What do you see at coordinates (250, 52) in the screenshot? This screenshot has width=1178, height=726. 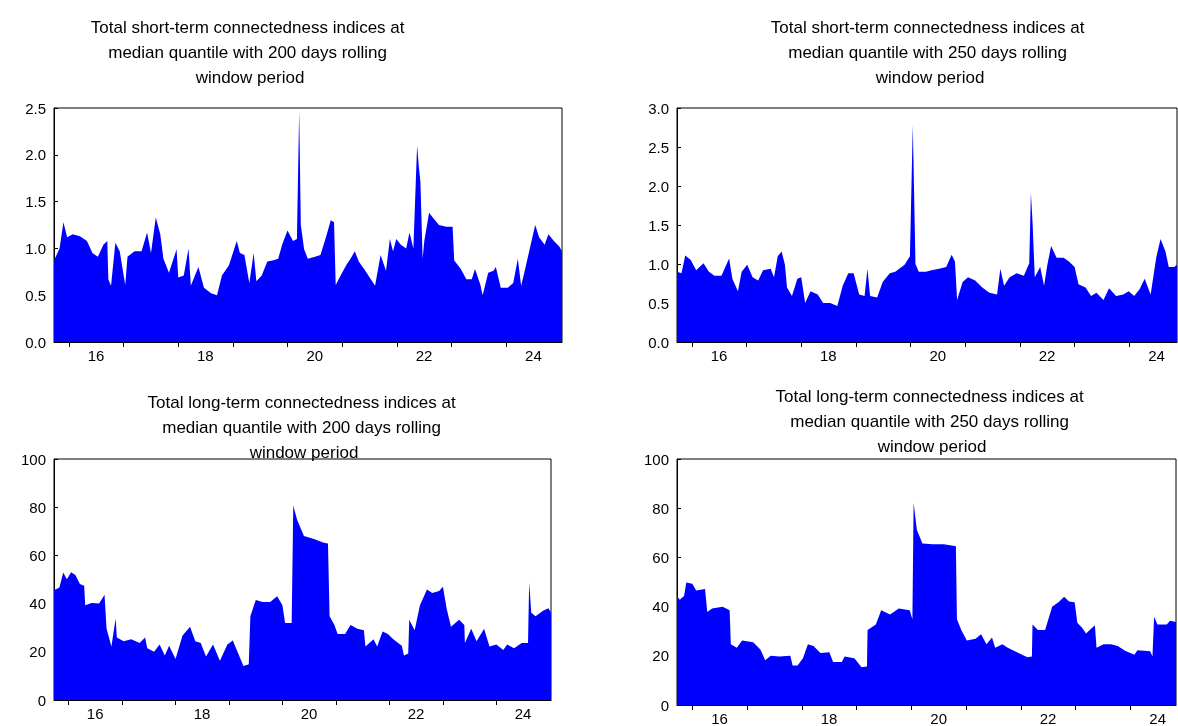 I see `chart-title: Total short-term connectedness indices at median quantile with 200 days rolling window period` at bounding box center [250, 52].